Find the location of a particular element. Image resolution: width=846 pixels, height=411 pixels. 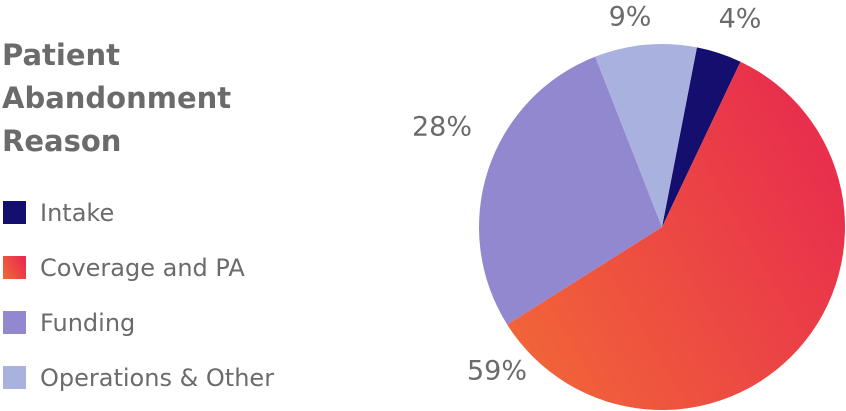

value-label: 59% is located at coordinates (497, 371).